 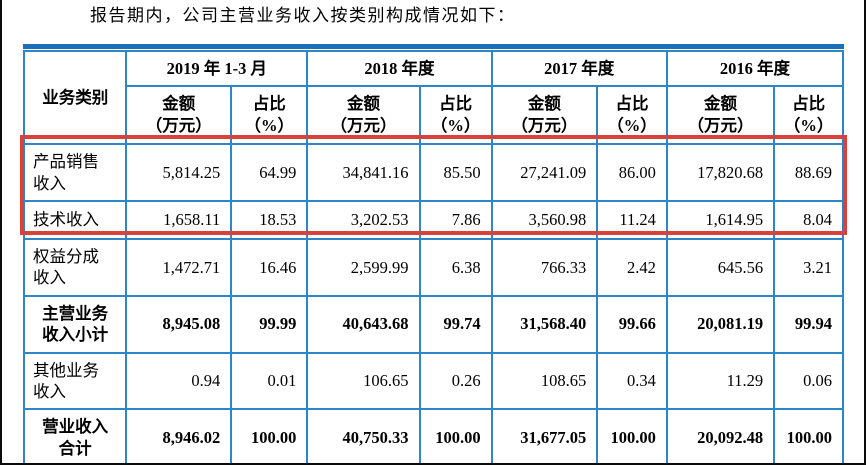 What do you see at coordinates (269, 220) in the screenshot?
I see `value-cell: 18.53` at bounding box center [269, 220].